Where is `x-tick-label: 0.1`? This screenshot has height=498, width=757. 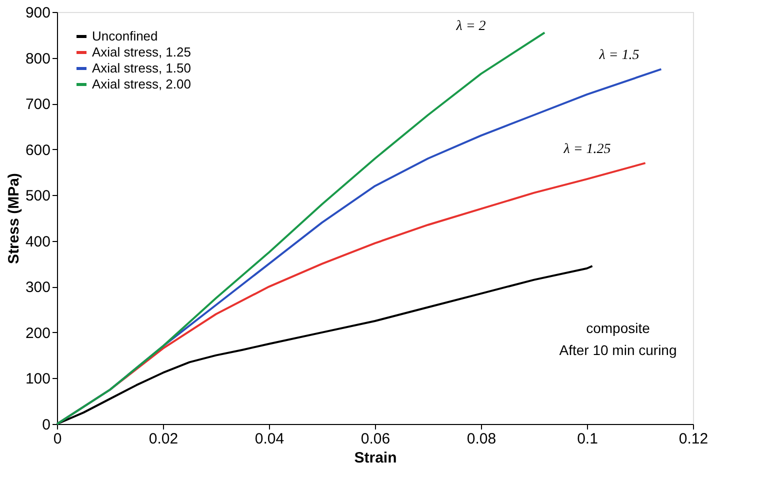 x-tick-label: 0.1 is located at coordinates (587, 439).